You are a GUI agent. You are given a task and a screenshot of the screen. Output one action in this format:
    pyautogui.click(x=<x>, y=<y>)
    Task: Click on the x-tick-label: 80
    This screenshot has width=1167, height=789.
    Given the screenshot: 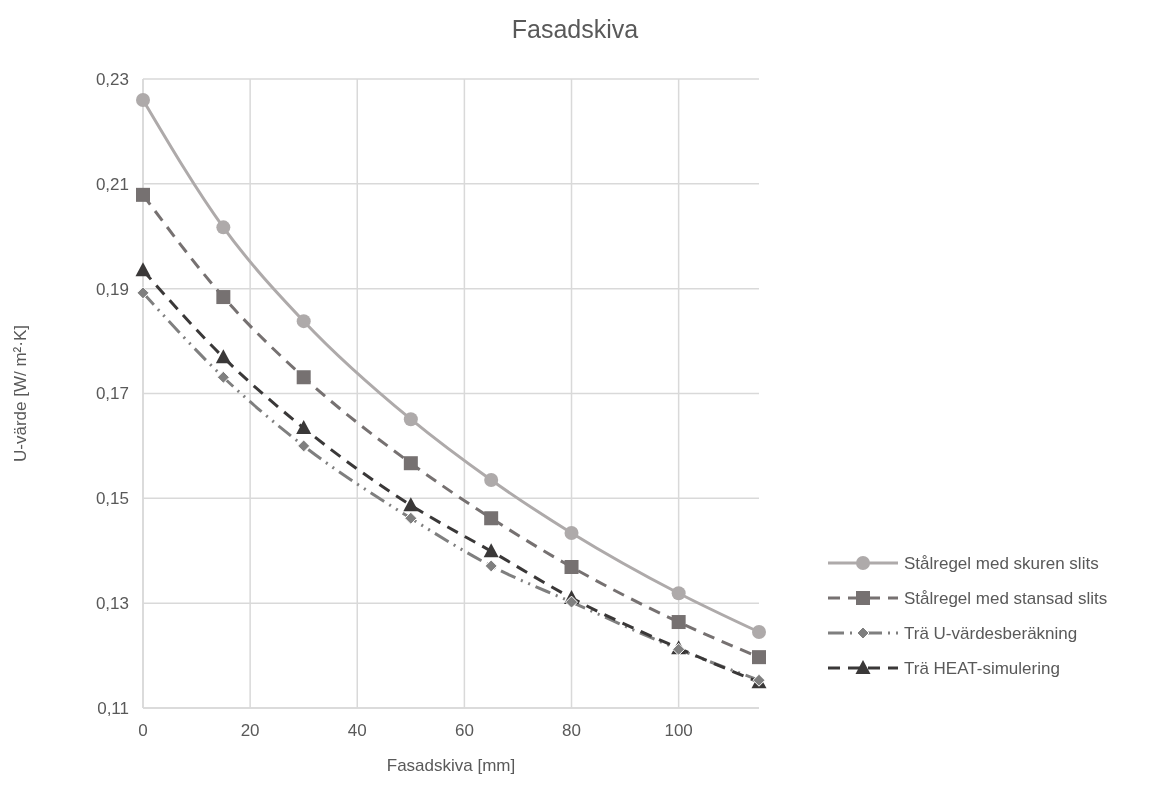 What is the action you would take?
    pyautogui.click(x=571, y=730)
    